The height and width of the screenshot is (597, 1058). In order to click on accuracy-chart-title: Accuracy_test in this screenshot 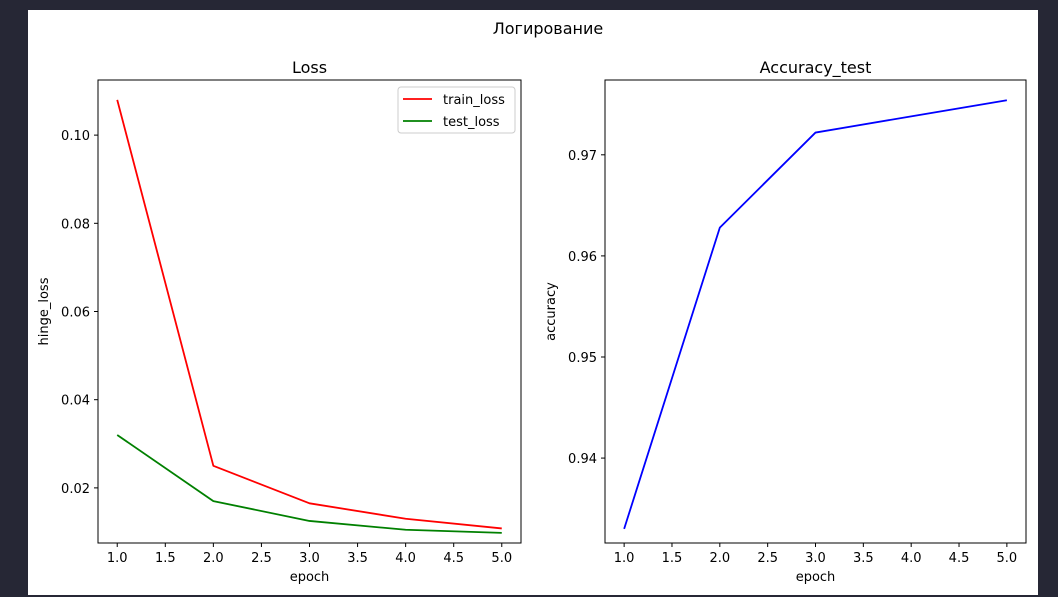, I will do `click(816, 68)`.